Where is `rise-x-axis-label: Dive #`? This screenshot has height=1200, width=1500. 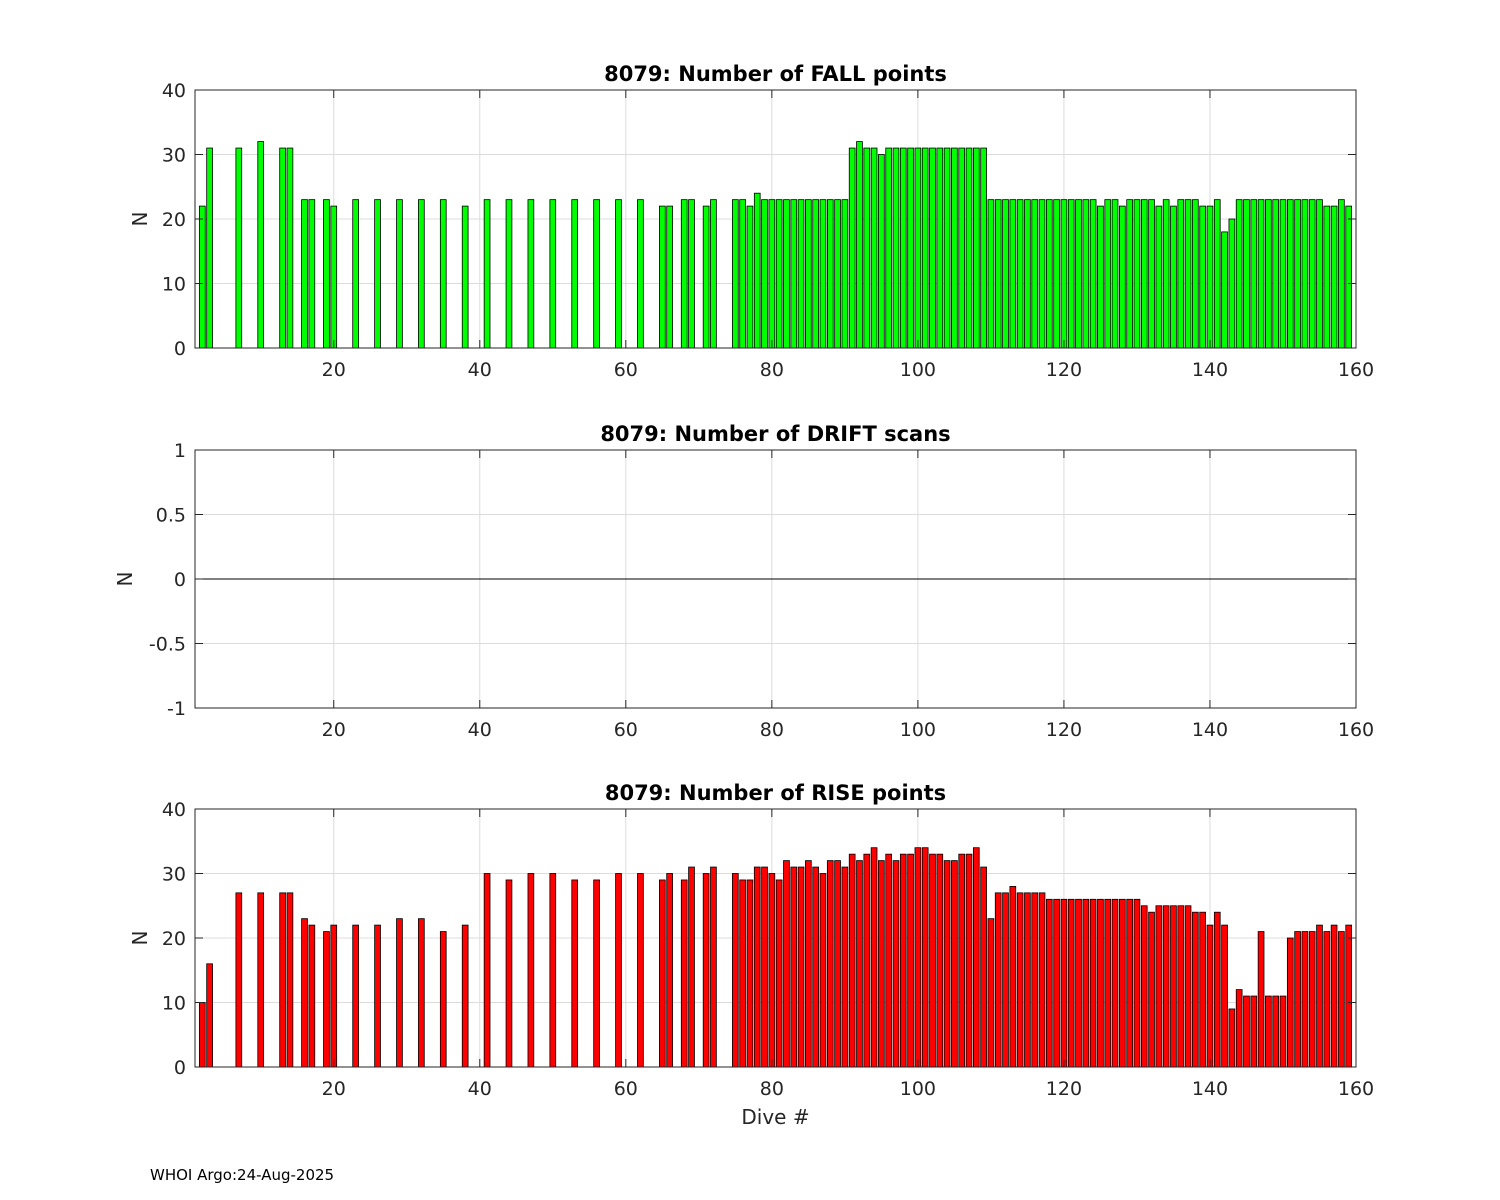
rise-x-axis-label: Dive # is located at coordinates (775, 1117).